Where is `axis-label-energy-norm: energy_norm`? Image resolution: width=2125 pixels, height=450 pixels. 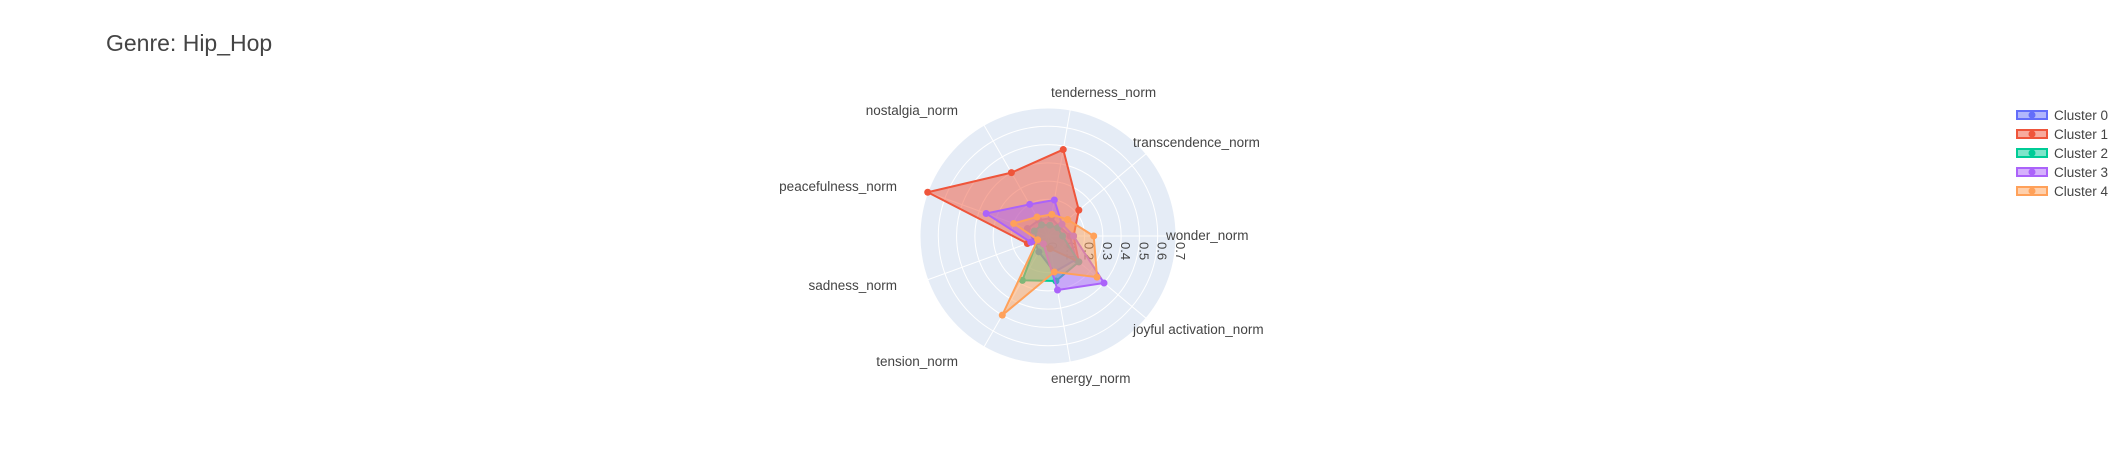
axis-label-energy-norm: energy_norm is located at coordinates (1091, 378).